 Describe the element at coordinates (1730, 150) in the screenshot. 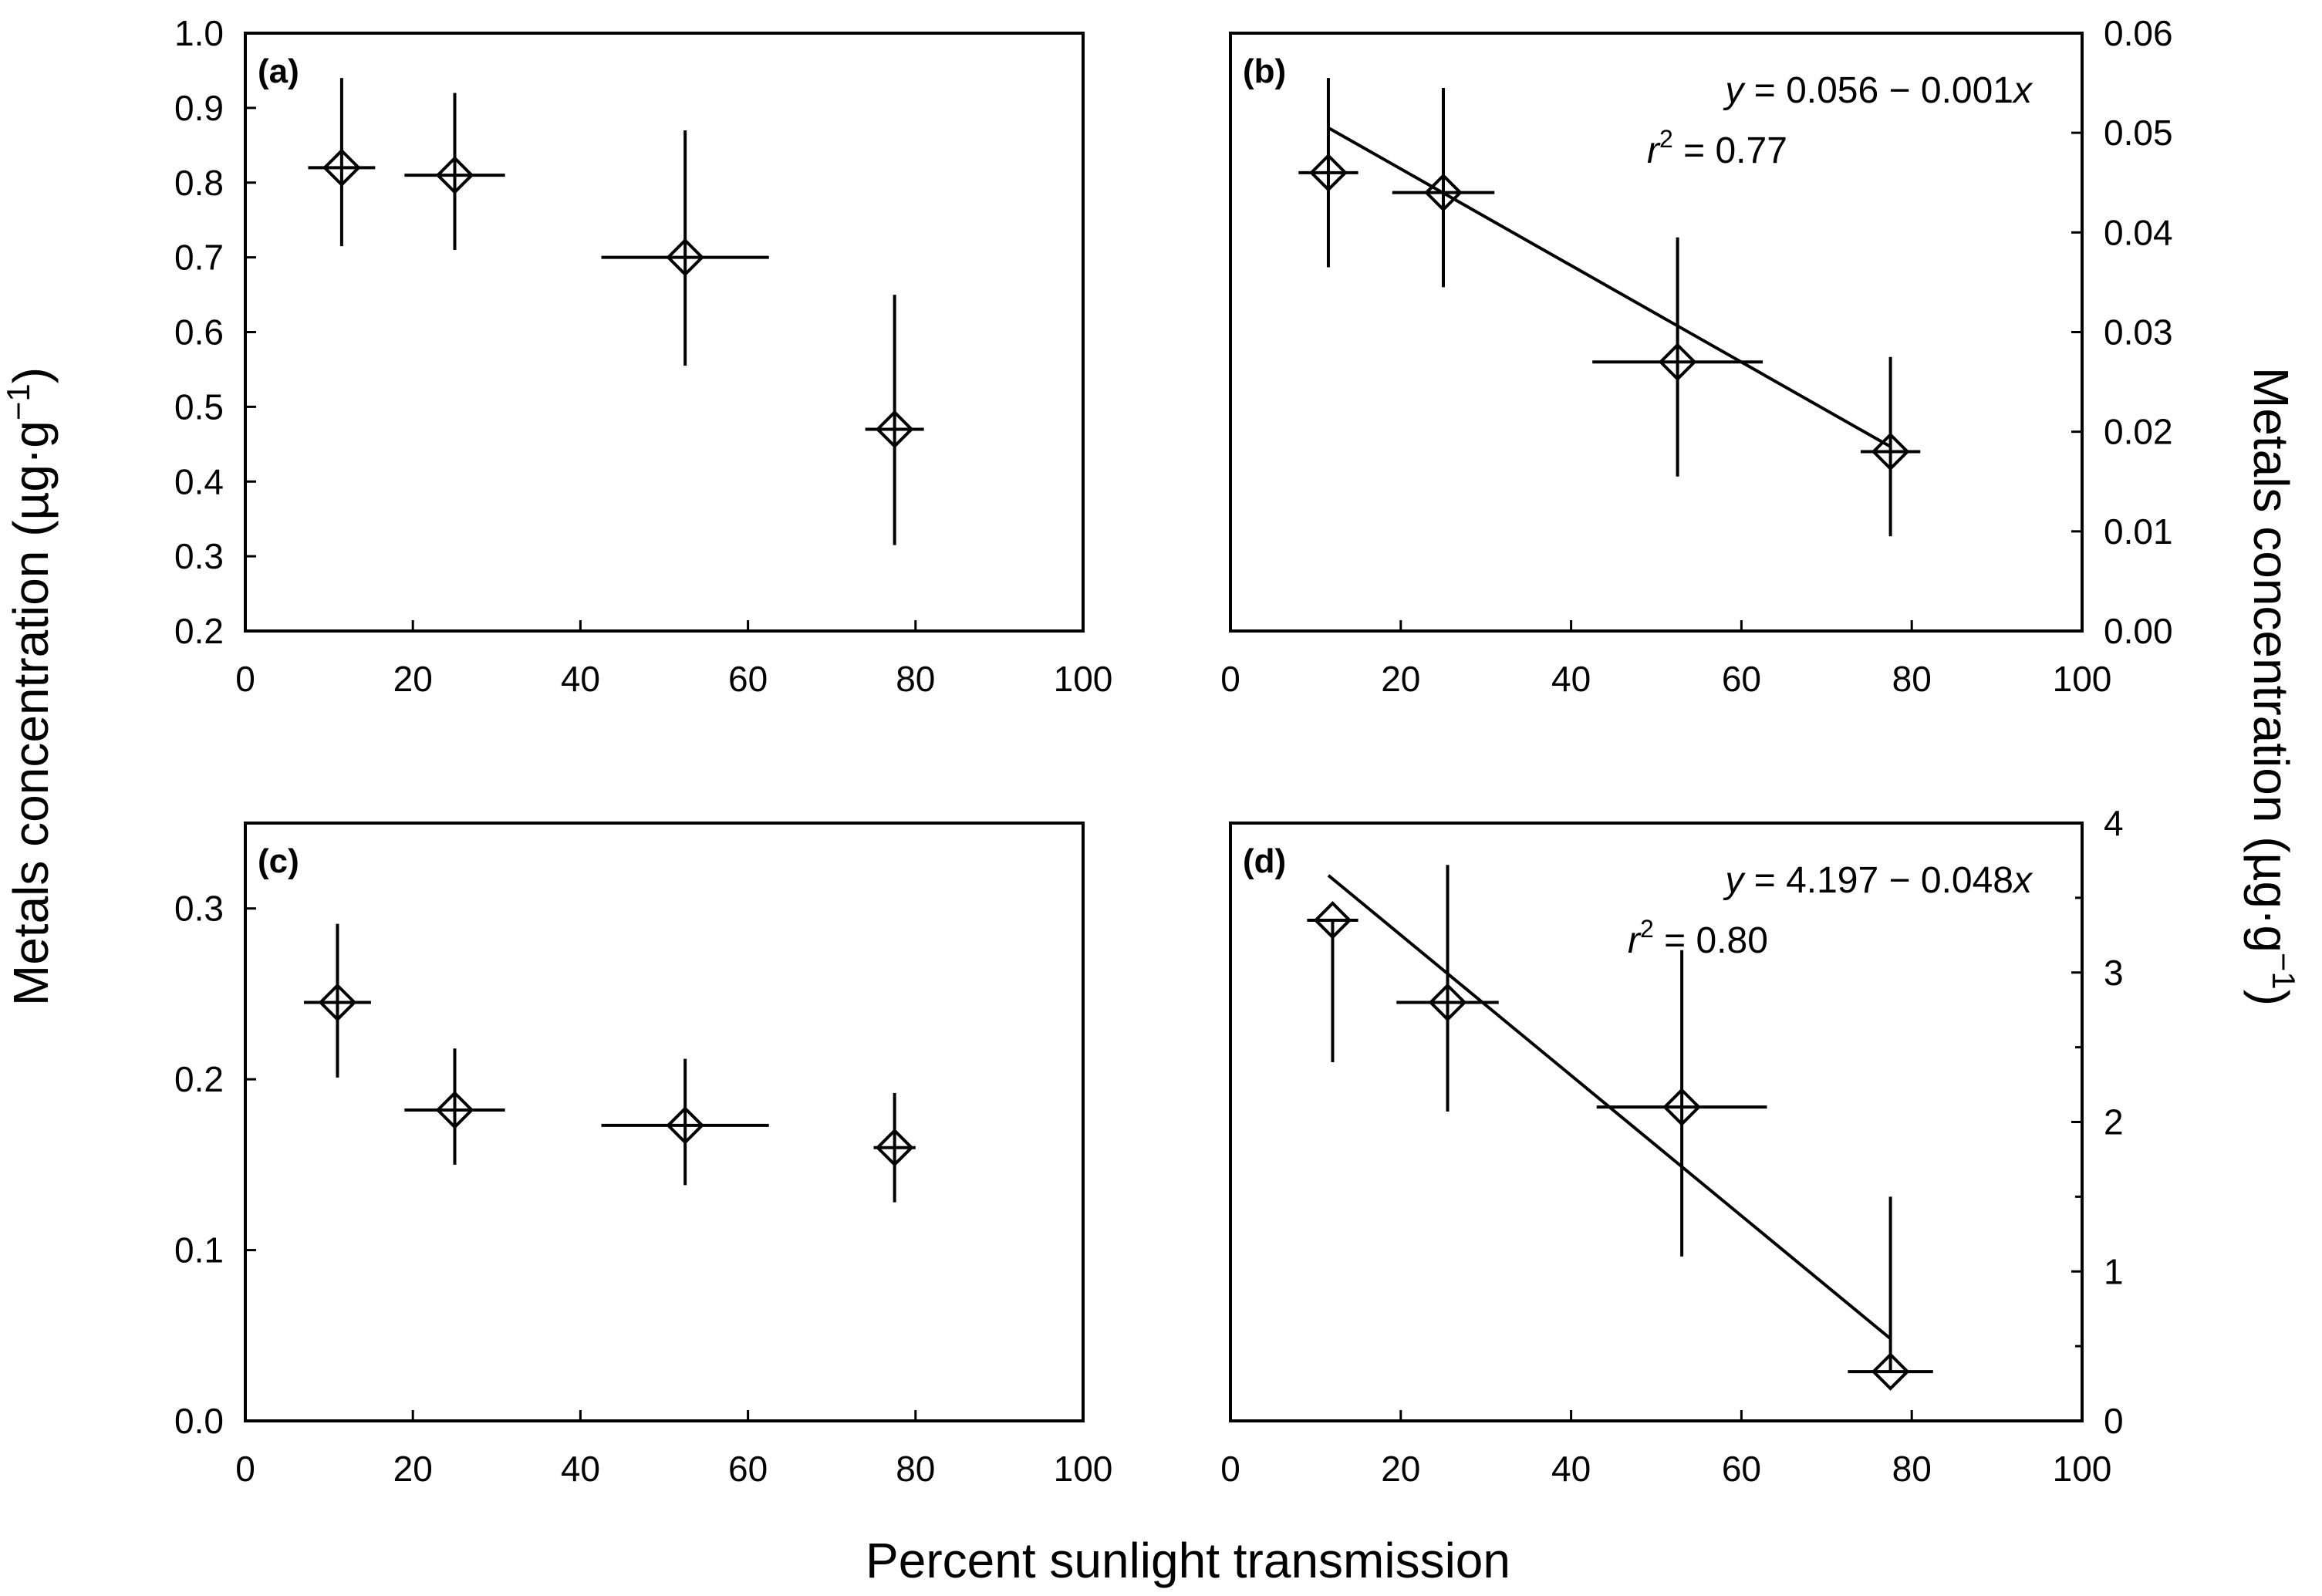

I see `r-squared-value: = 0.77` at that location.